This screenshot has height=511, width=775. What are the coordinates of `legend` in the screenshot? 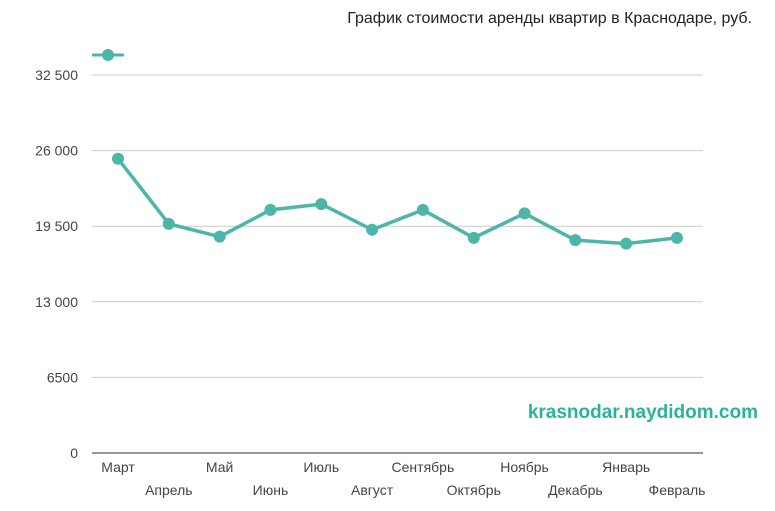 It's located at (108, 55).